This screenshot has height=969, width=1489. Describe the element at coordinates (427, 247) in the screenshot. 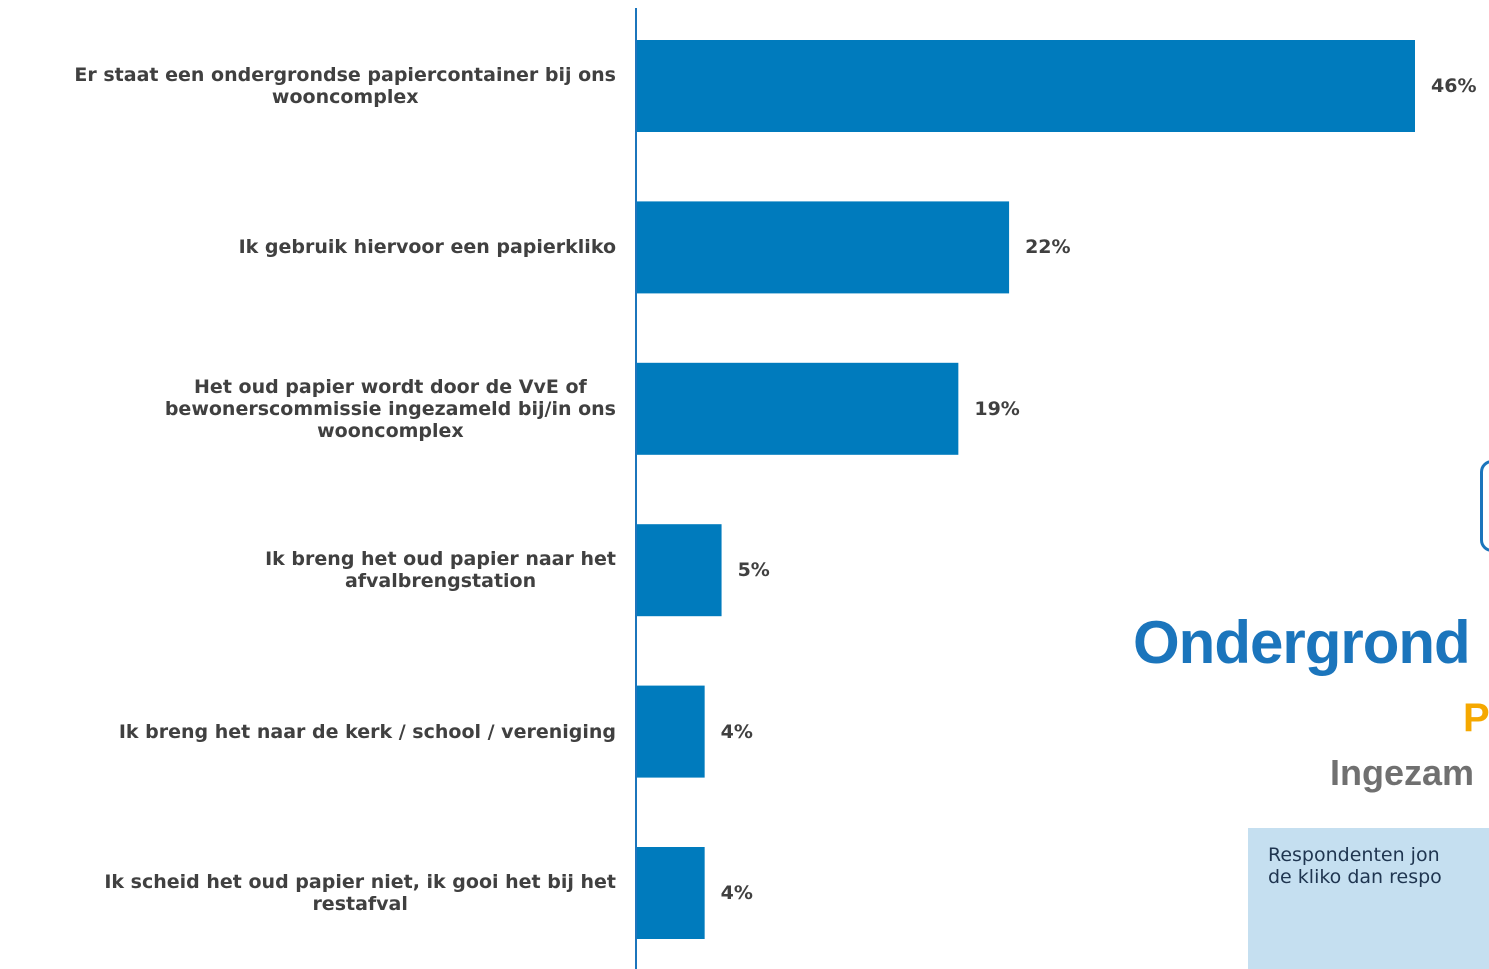

I see `category-label-line: Ik gebruik hiervoor een papierkliko` at that location.